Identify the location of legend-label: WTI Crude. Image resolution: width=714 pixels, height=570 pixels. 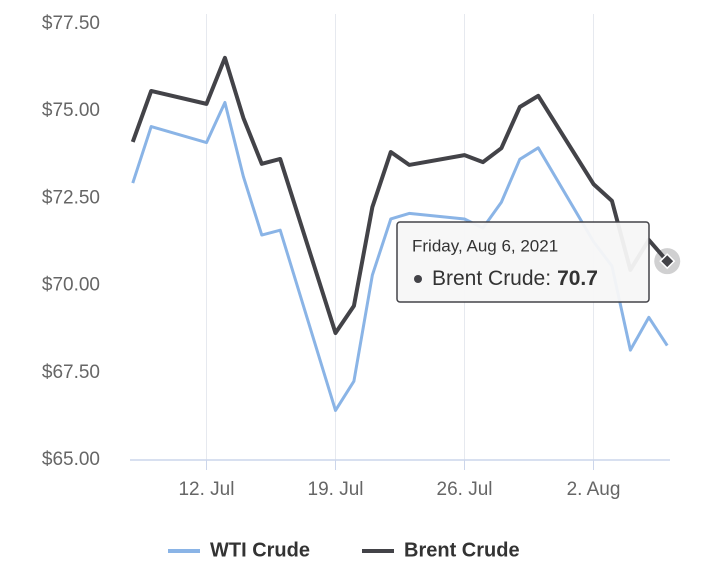
(260, 550).